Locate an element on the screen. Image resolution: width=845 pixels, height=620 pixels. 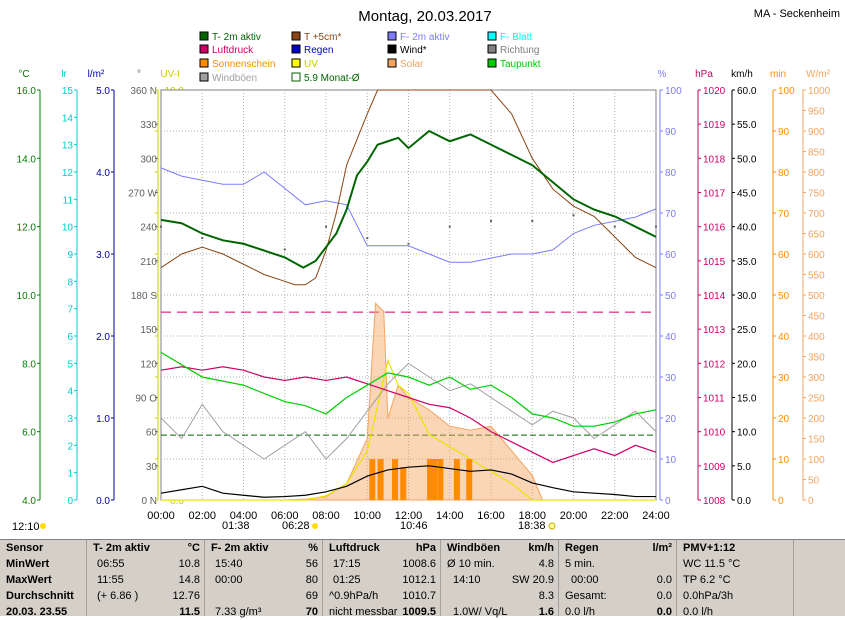
stats-cell: 1008.6 is located at coordinates (419, 564).